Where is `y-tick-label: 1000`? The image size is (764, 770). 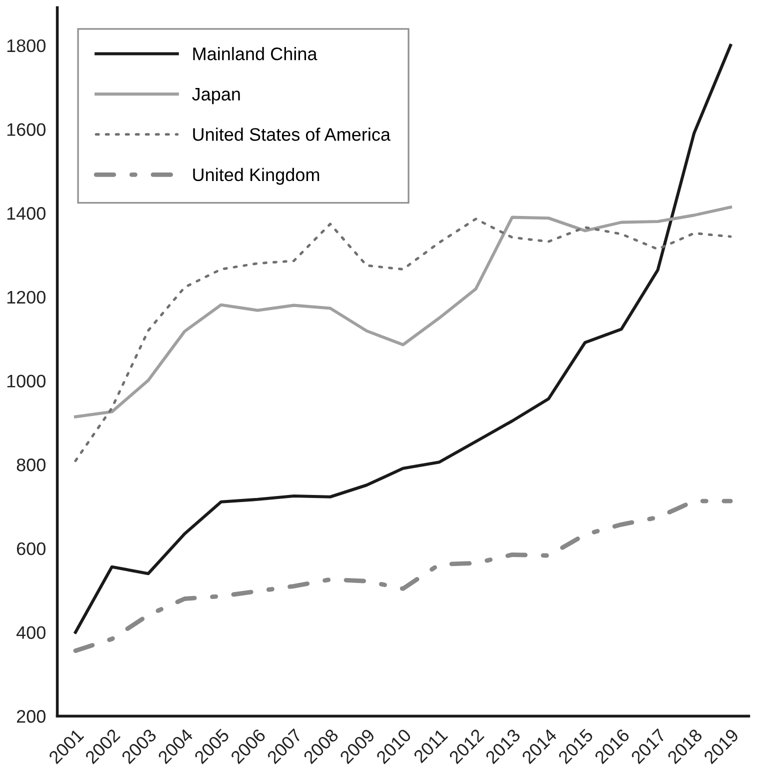
y-tick-label: 1000 is located at coordinates (26, 381).